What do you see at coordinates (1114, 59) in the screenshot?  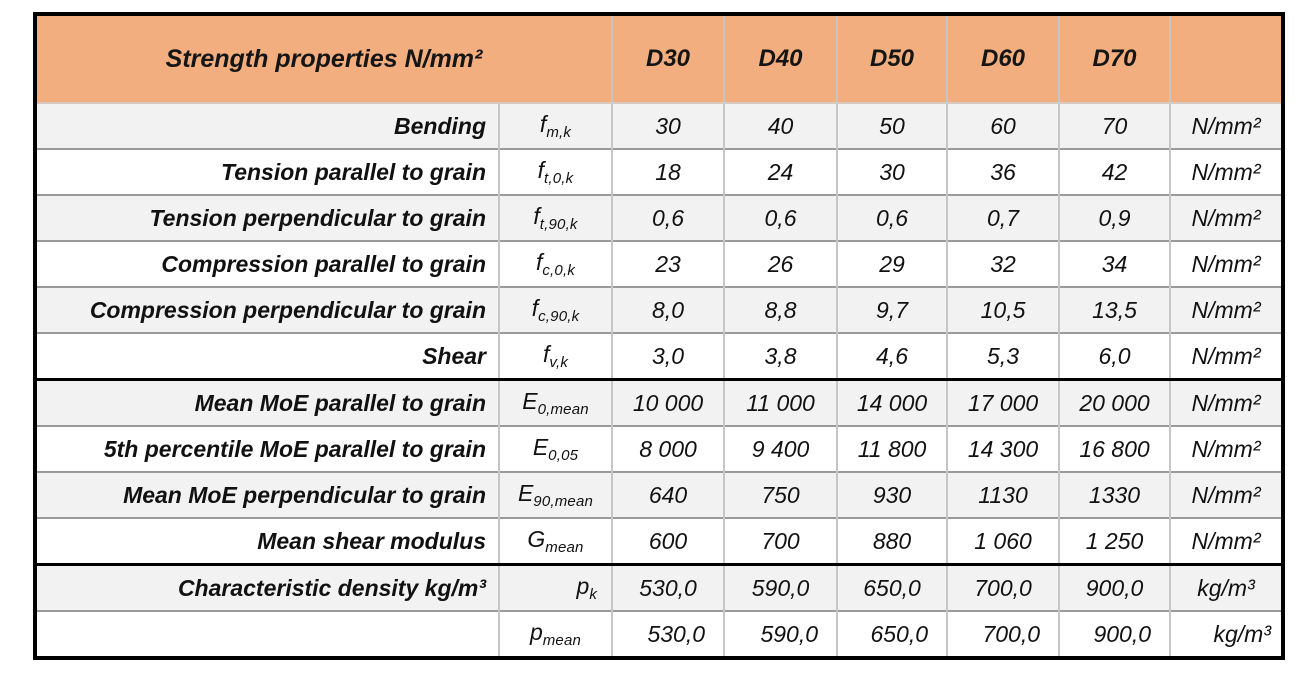 I see `column-header-d70: D70` at bounding box center [1114, 59].